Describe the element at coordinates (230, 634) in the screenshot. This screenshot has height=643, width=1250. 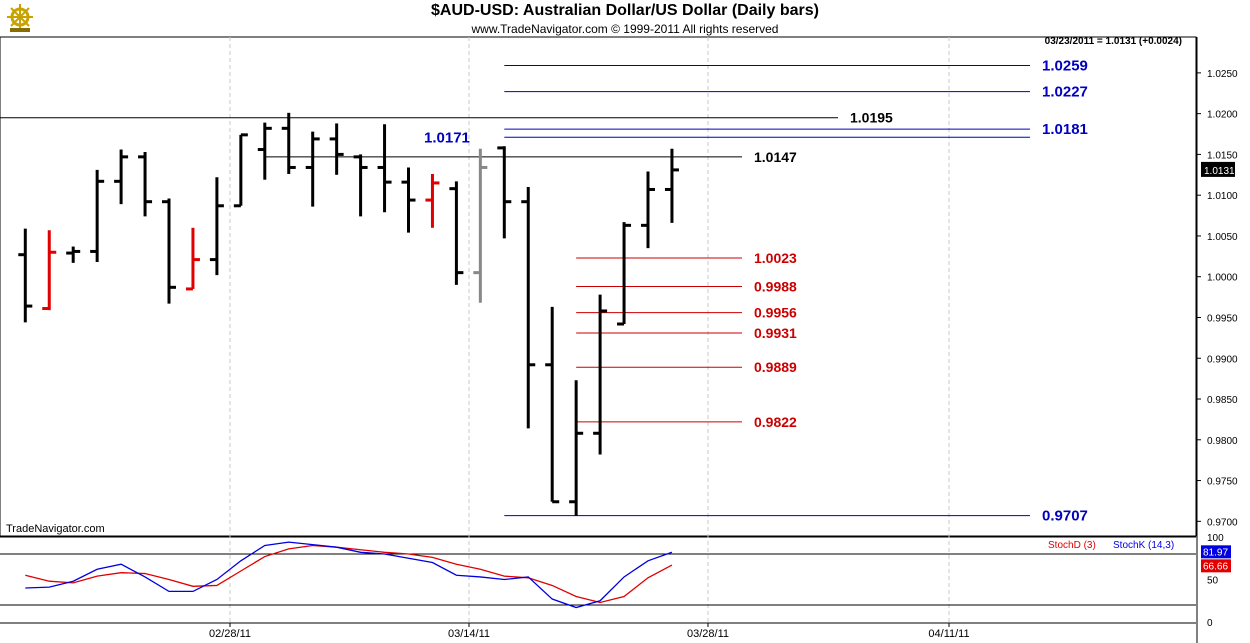
I see `x-tick-label: 02/28/11` at that location.